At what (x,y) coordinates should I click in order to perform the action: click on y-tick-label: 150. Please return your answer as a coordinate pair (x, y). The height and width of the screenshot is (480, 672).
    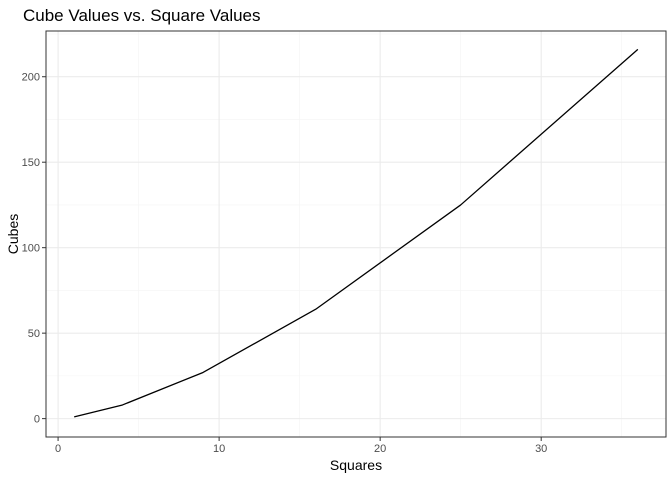
    Looking at the image, I should click on (31, 163).